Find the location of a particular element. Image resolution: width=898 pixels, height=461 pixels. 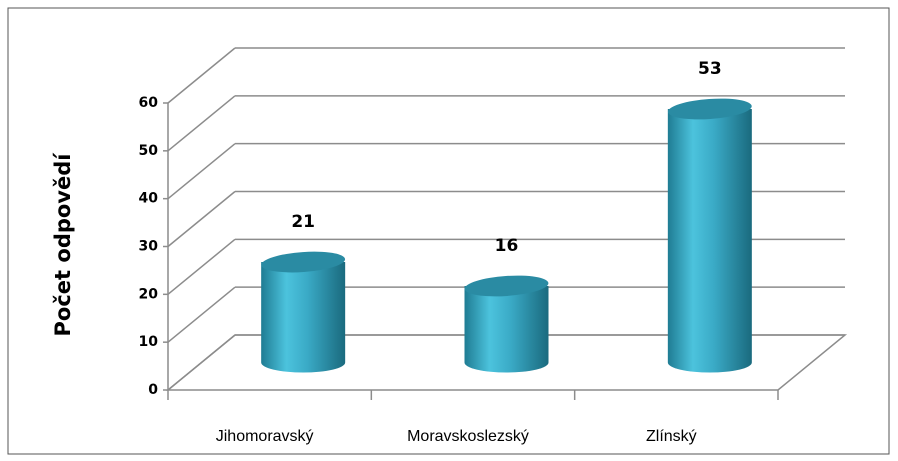

y-tick-label: 60 is located at coordinates (149, 103).